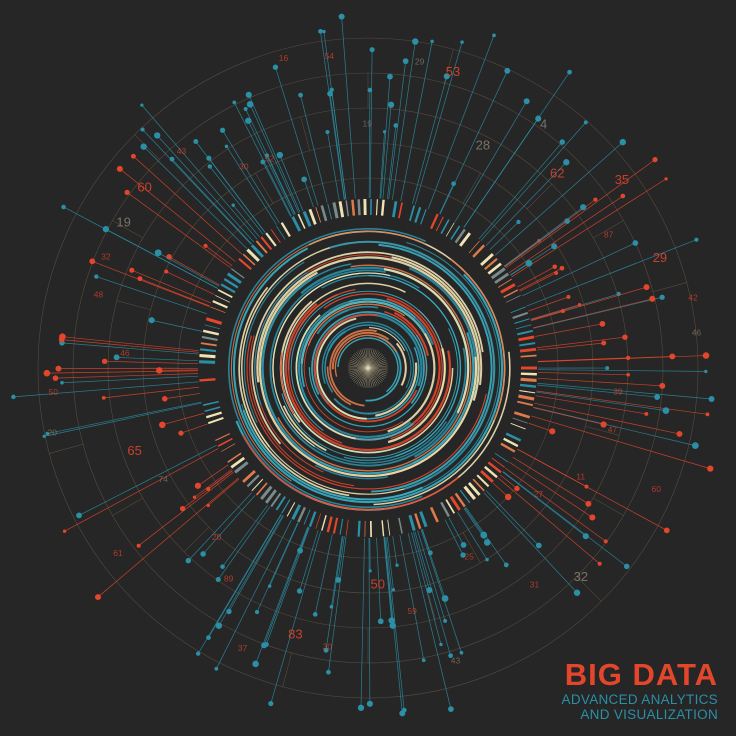 This screenshot has width=736, height=736. I want to click on concentric-arcs, so click(369, 369).